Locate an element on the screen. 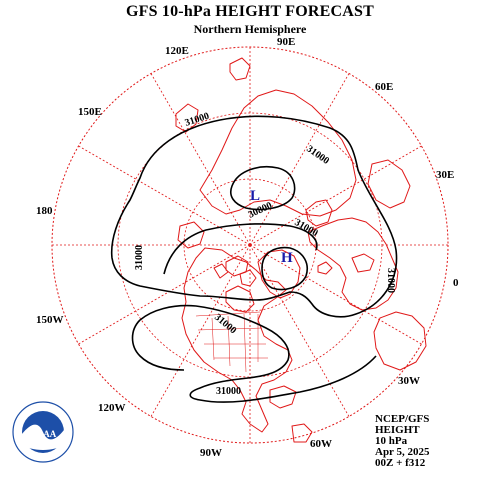  meridian-label-150e: 150E is located at coordinates (90, 112).